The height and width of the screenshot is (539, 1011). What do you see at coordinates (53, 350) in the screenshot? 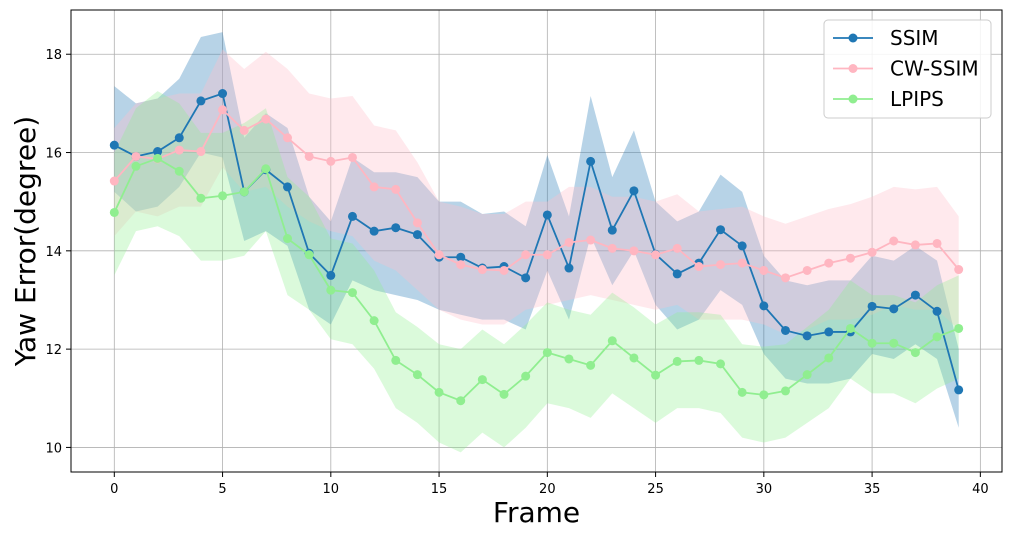
I see `y-tick-label: 12` at bounding box center [53, 350].